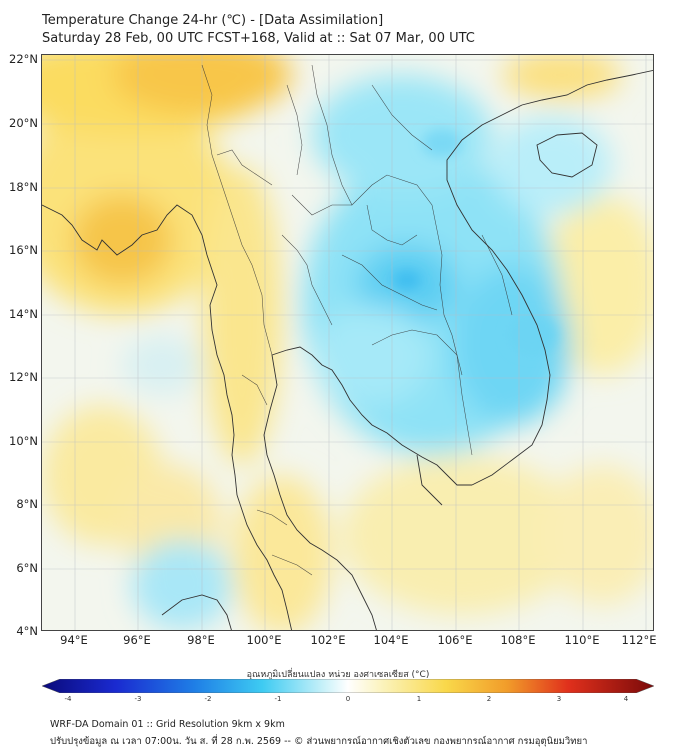 The width and height of the screenshot is (676, 756). I want to click on lon-label: 110°E, so click(582, 640).